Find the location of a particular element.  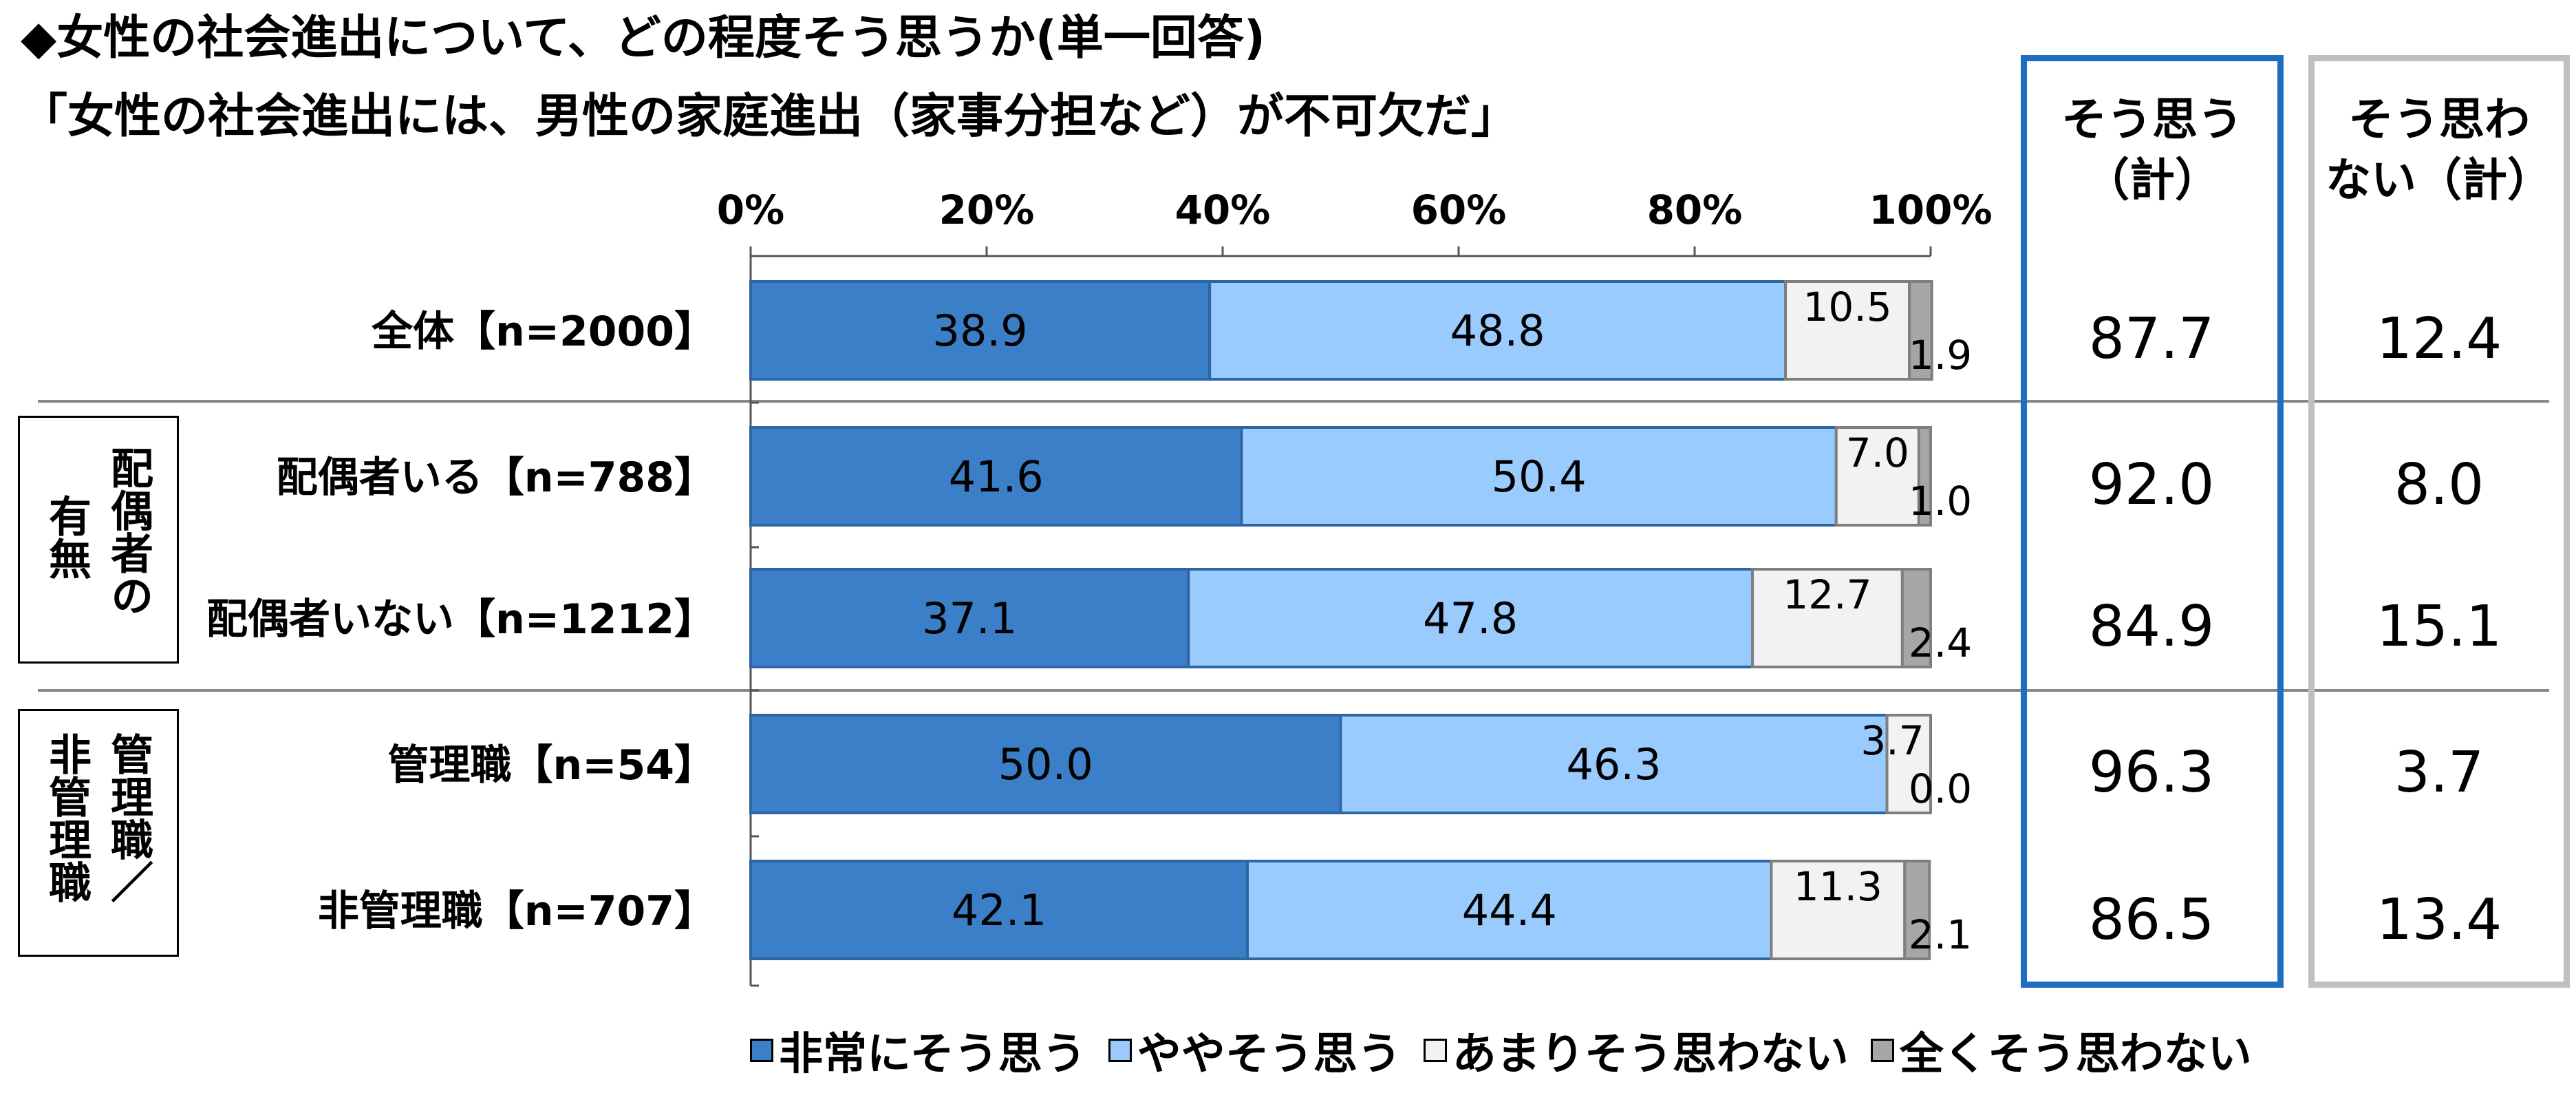

group-spouse-col2: 配偶者の is located at coordinates (128, 531).